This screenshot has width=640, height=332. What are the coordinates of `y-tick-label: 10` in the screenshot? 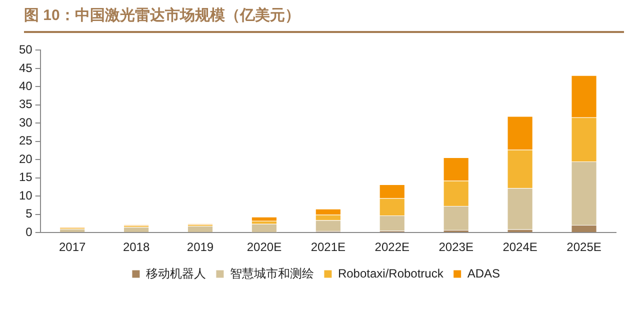 It's located at (25, 195).